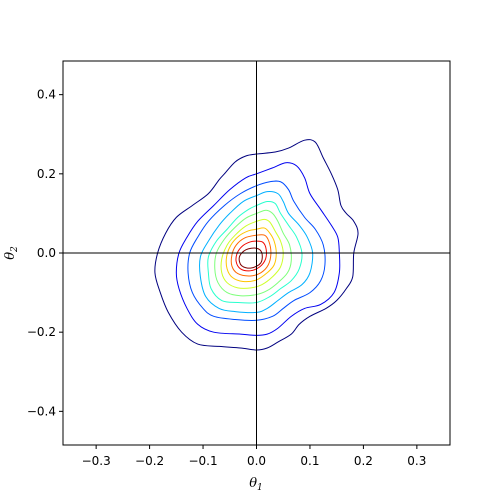 The height and width of the screenshot is (500, 500). Describe the element at coordinates (416, 461) in the screenshot. I see `x-tick-label: 0.3` at that location.